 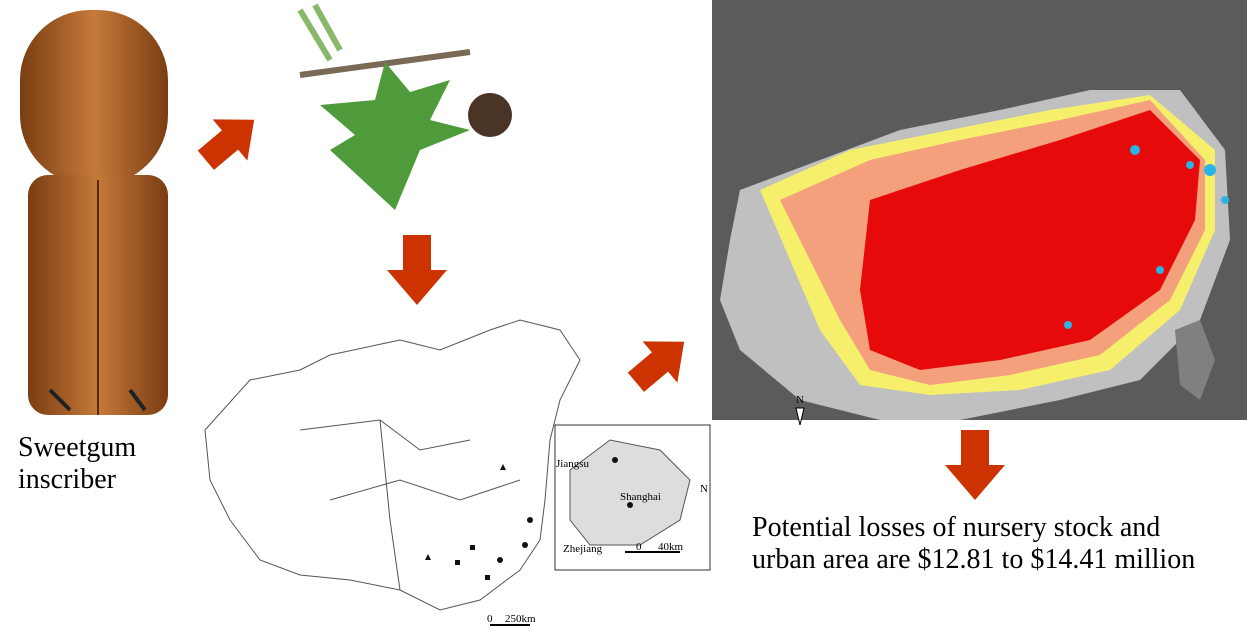 I want to click on scale-label: 250km, so click(x=520, y=619).